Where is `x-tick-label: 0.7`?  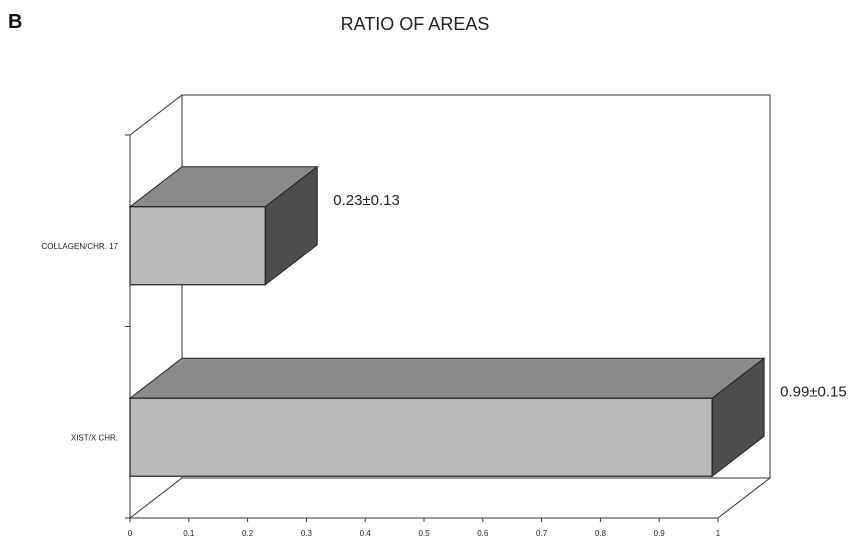
x-tick-label: 0.7 is located at coordinates (542, 533).